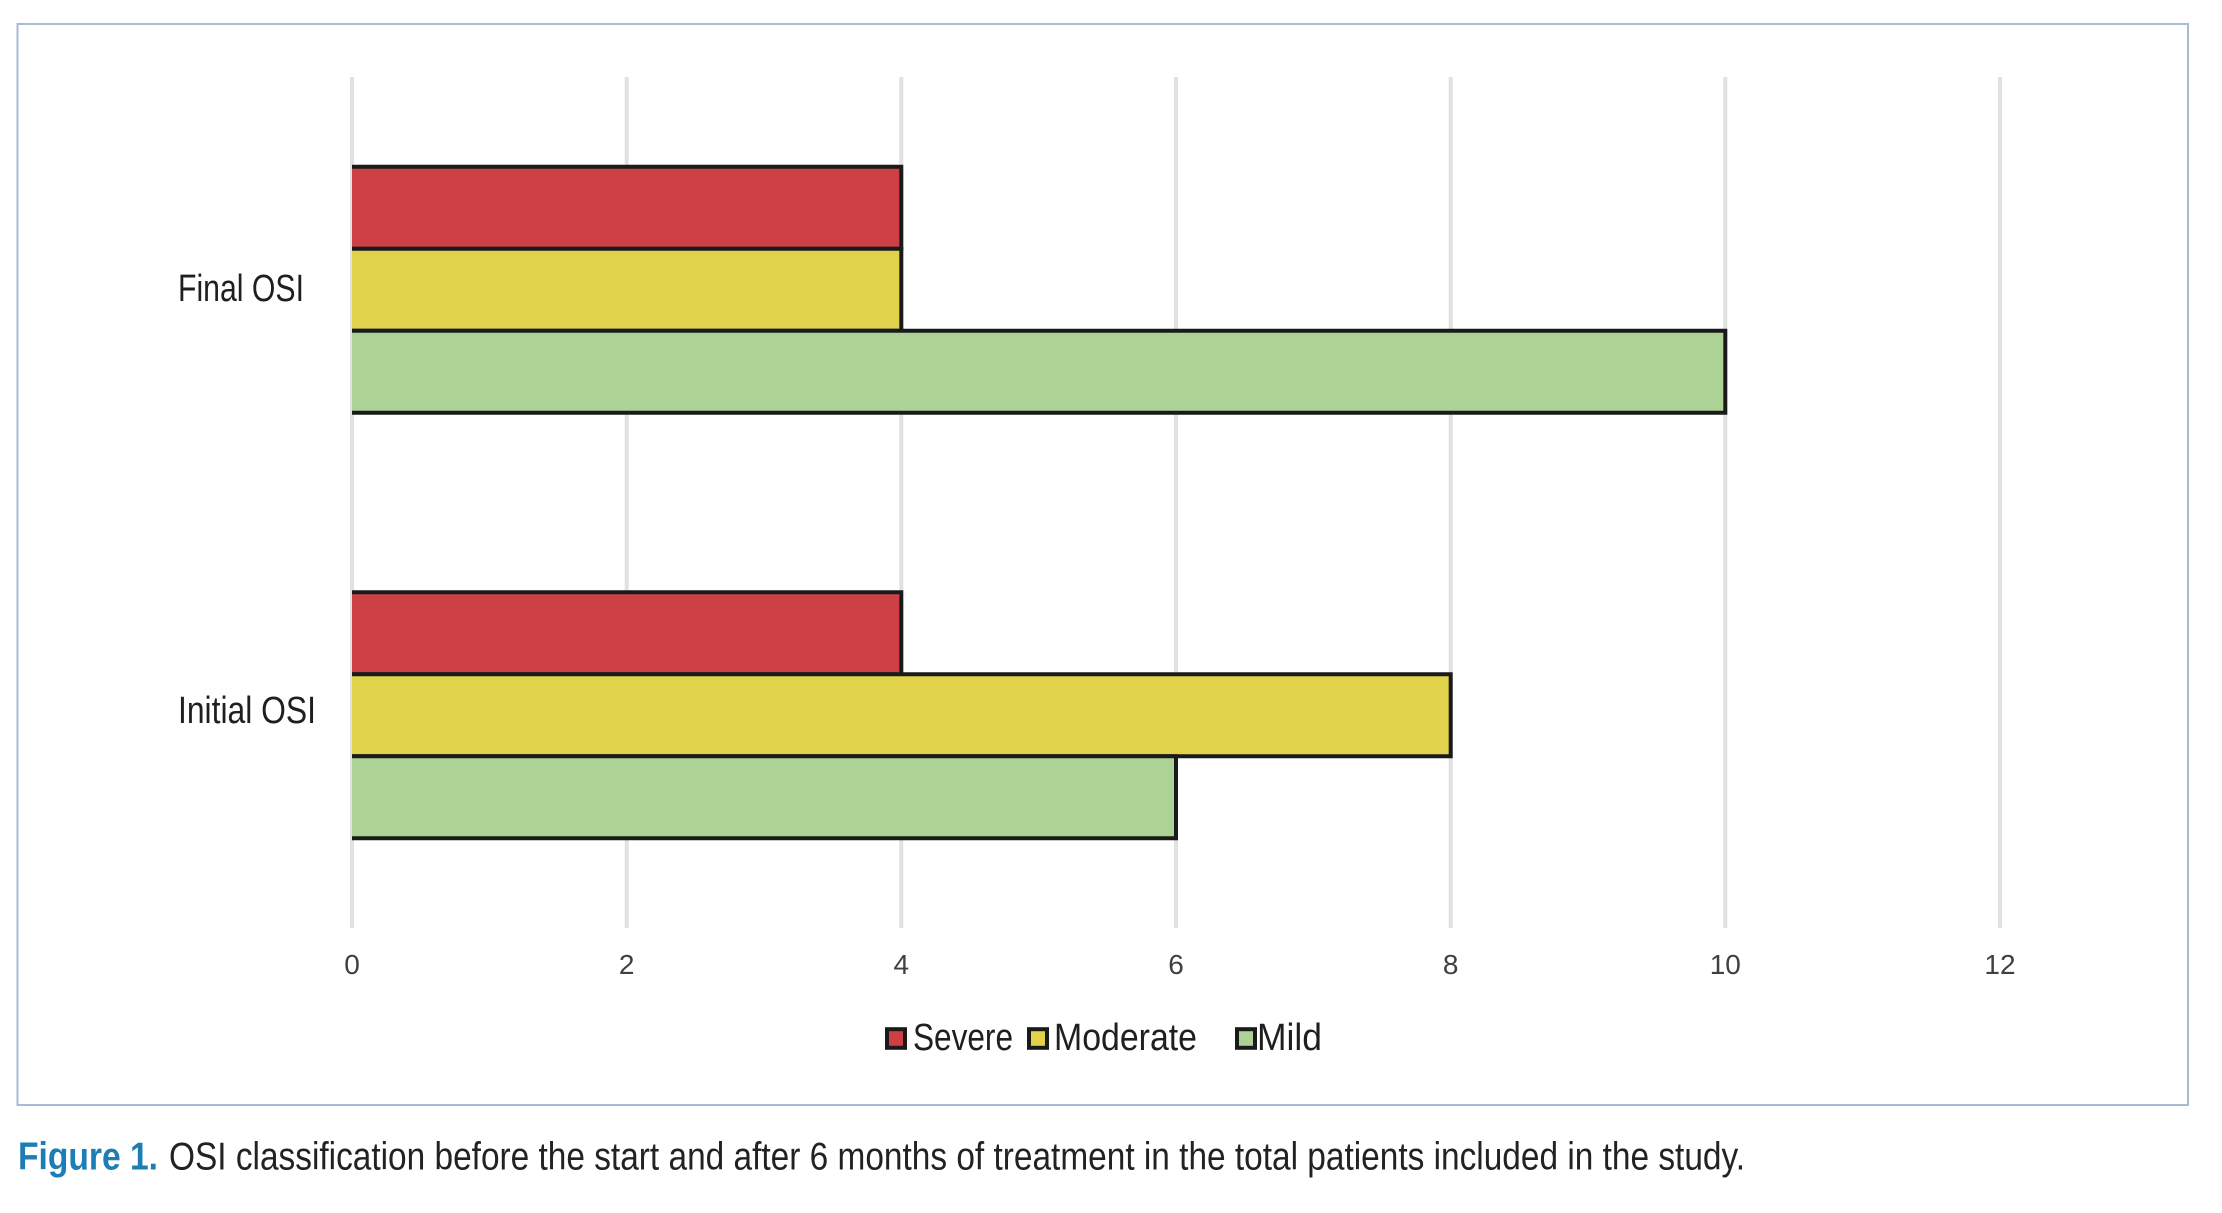 Image resolution: width=2222 pixels, height=1213 pixels. What do you see at coordinates (1176, 964) in the screenshot?
I see `svg-text: 6` at bounding box center [1176, 964].